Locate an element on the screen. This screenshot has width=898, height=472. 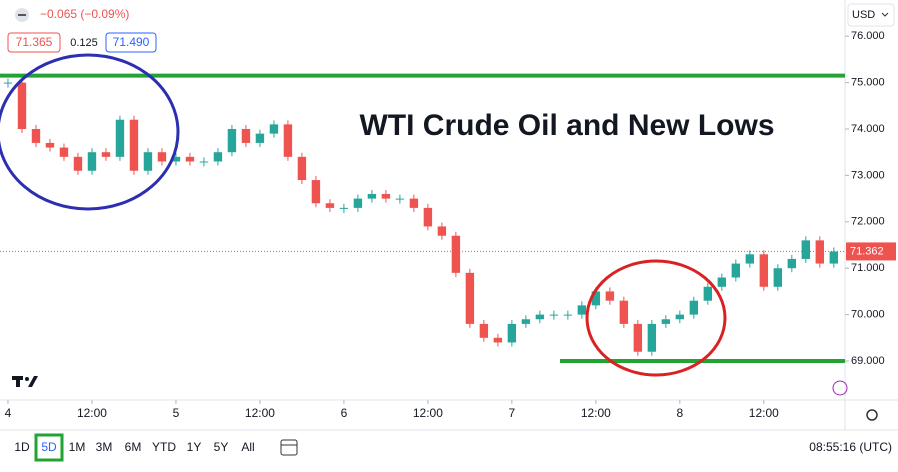
range-button: 5D is located at coordinates (49, 447).